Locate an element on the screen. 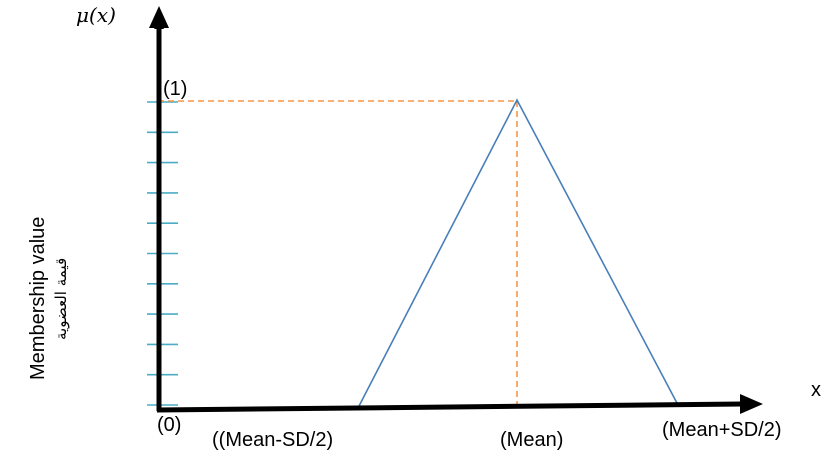 Image resolution: width=829 pixels, height=452 pixels. y-axis-arrow is located at coordinates (159, 17).